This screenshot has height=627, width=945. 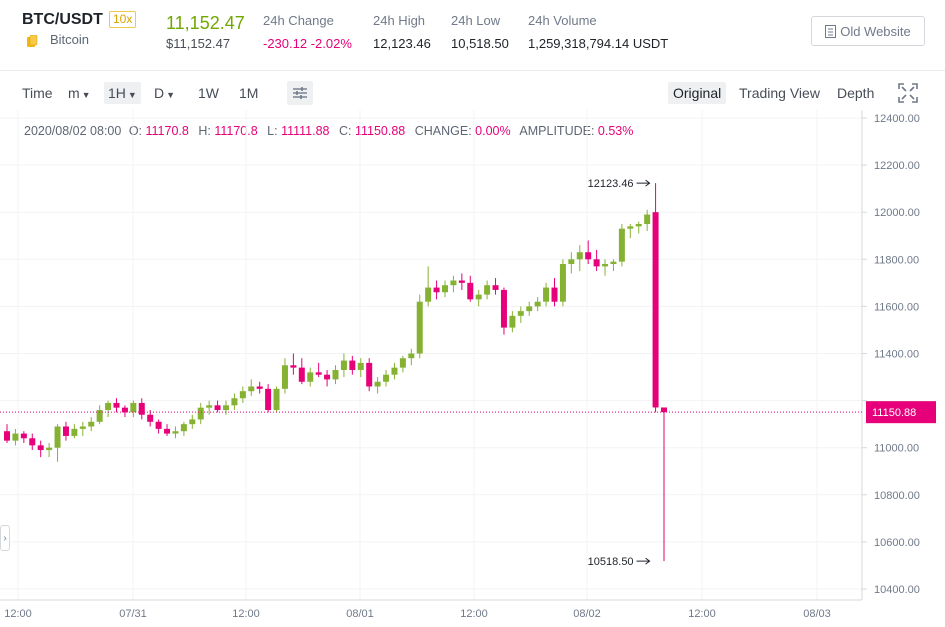 I want to click on interval-minutes-label: m, so click(x=74, y=93).